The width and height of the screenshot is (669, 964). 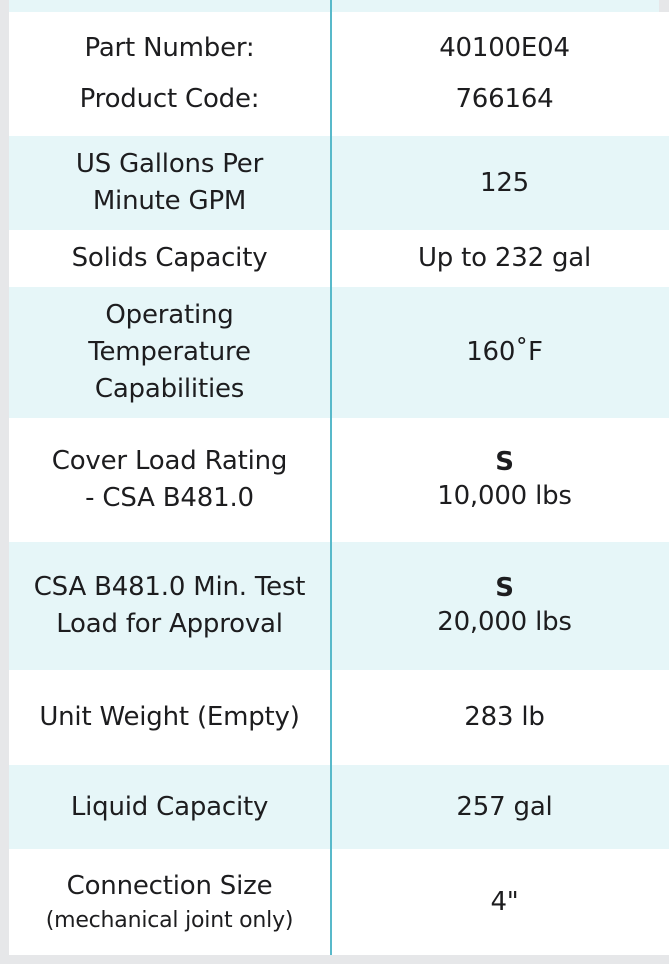 What do you see at coordinates (504, 587) in the screenshot?
I see `test-load-class: S` at bounding box center [504, 587].